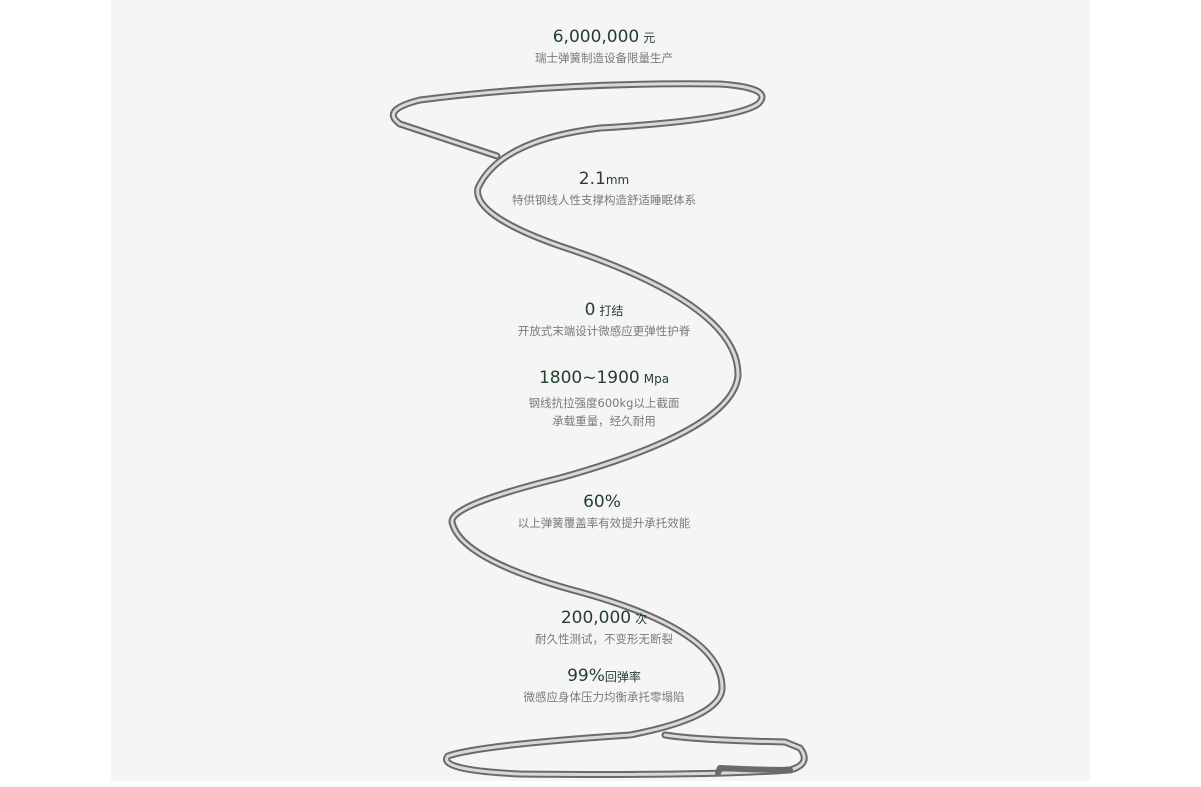 The width and height of the screenshot is (1201, 787). I want to click on spec-value: 99%回弹率, so click(604, 676).